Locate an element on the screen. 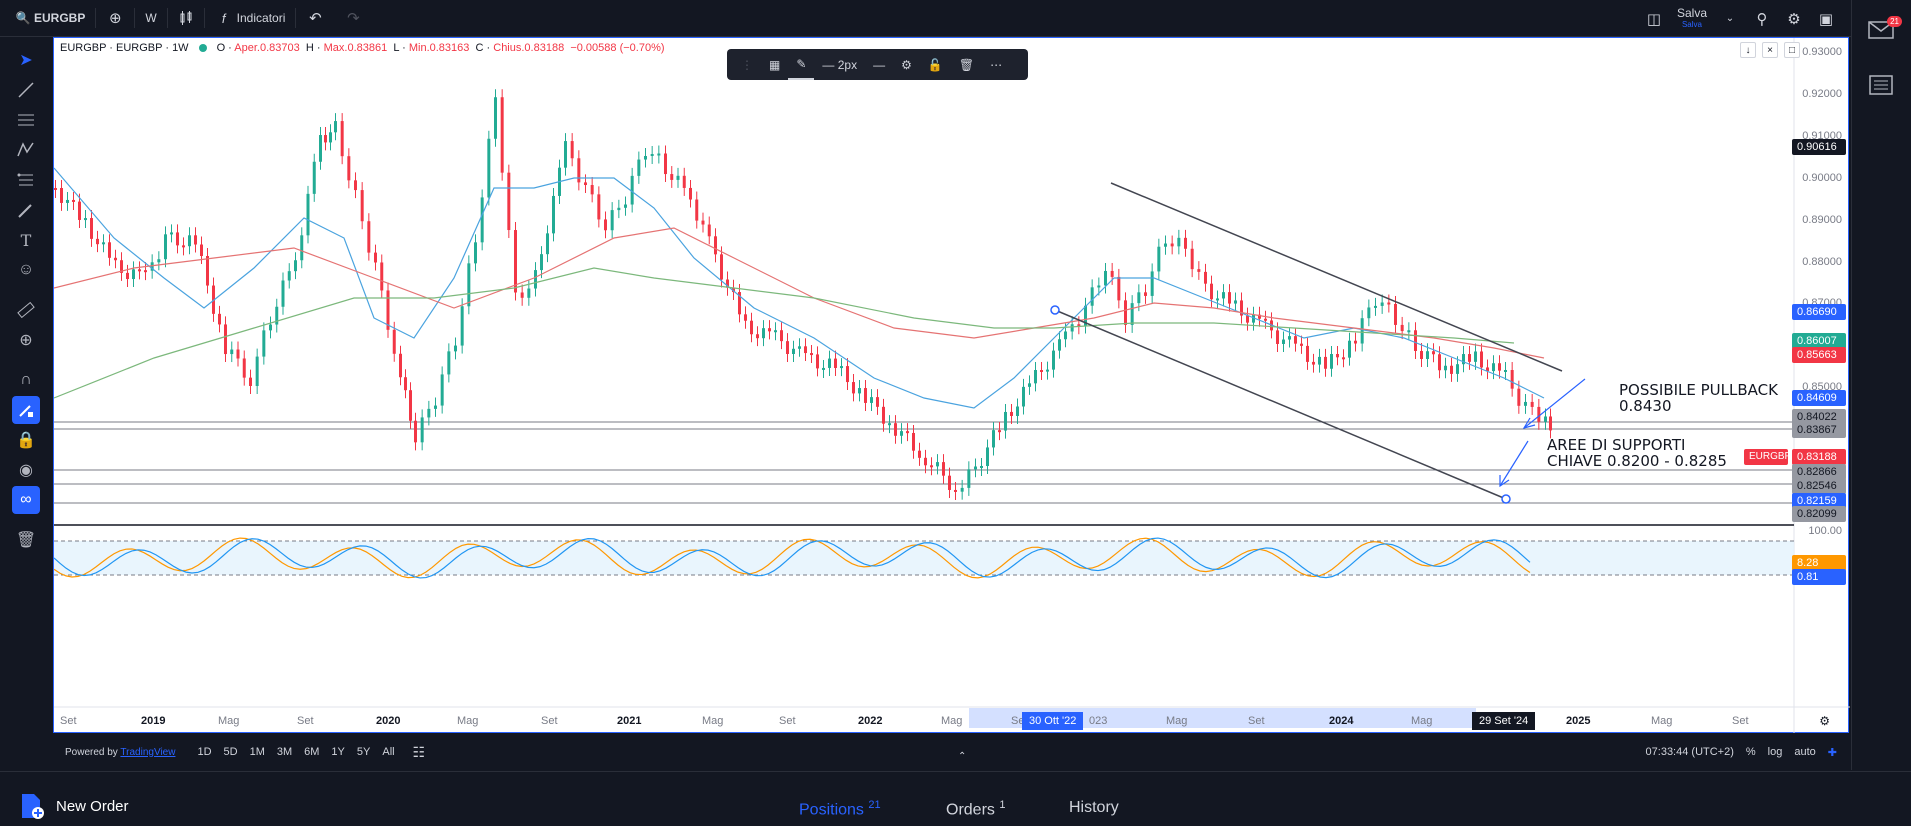  redo-button: ↷ is located at coordinates (353, 18).